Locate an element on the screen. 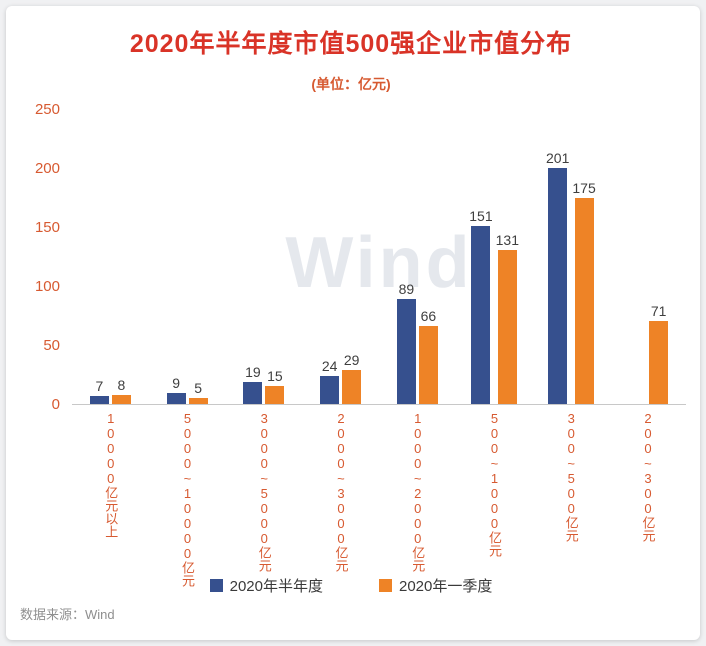  x-label-cell: 5000~10000亿元 is located at coordinates (187, 499).